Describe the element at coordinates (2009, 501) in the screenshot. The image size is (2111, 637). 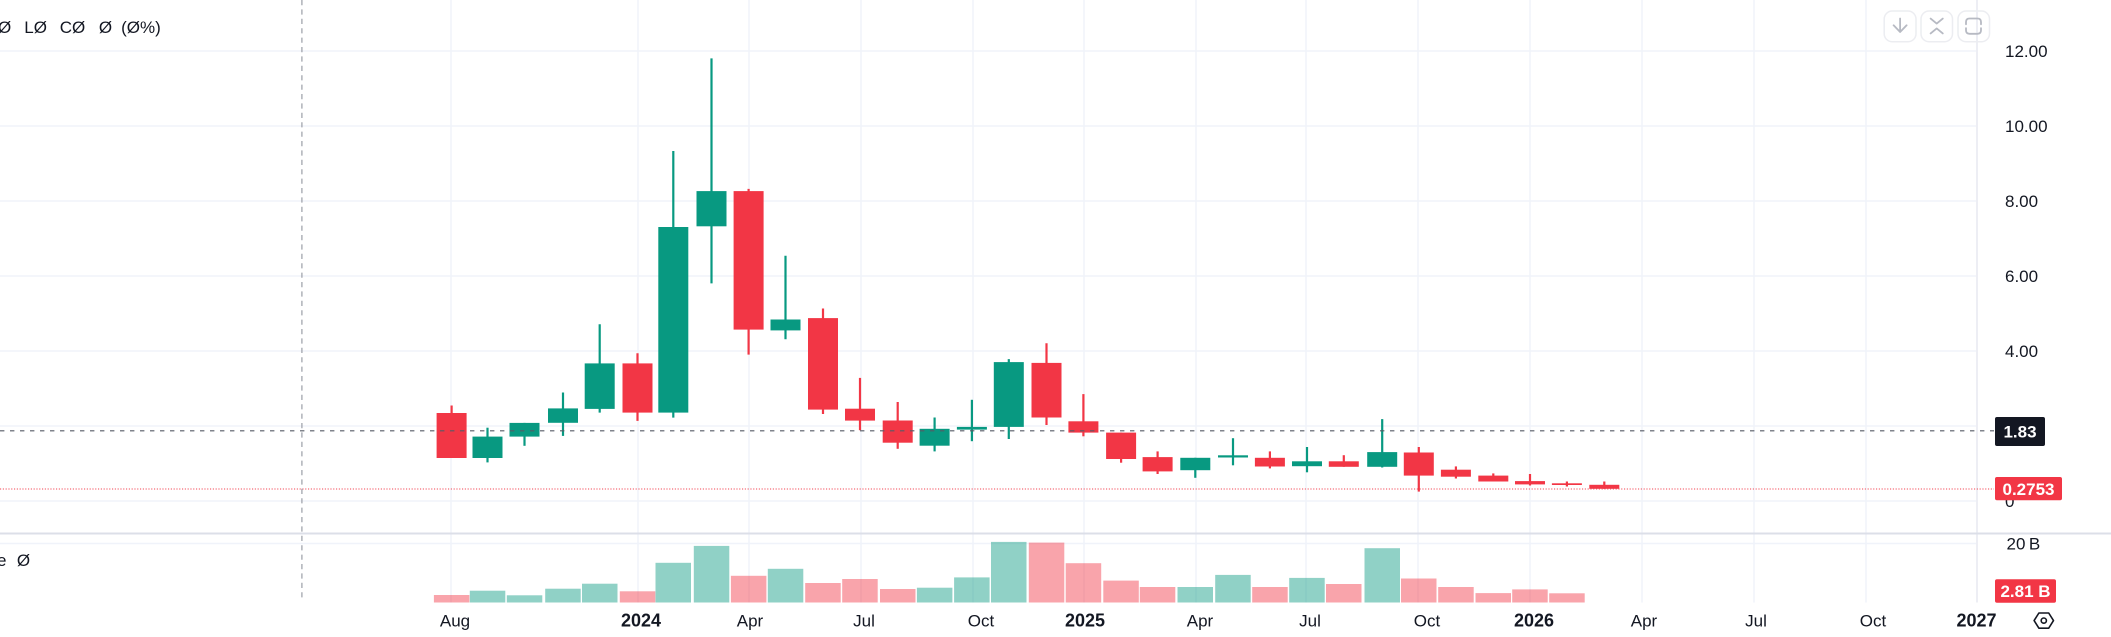
I see `svg-text: 0` at that location.